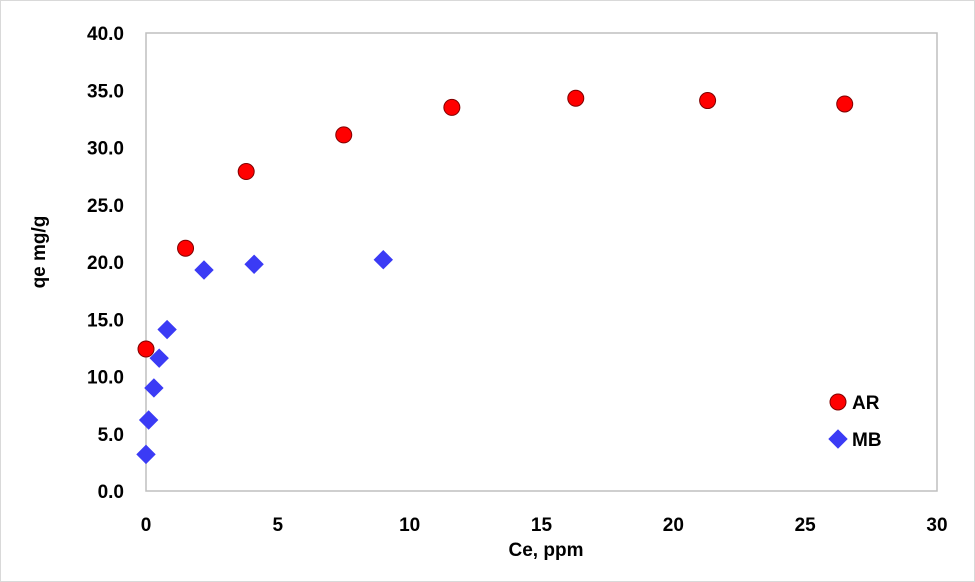 The width and height of the screenshot is (975, 582). Describe the element at coordinates (105, 34) in the screenshot. I see `y-tick-label: 40.0` at that location.